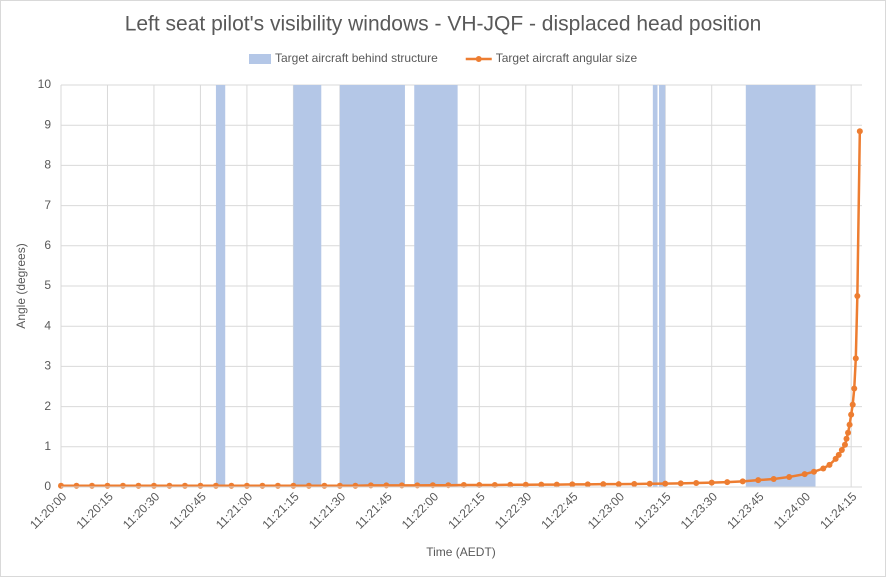 The width and height of the screenshot is (886, 577). Describe the element at coordinates (45, 84) in the screenshot. I see `y-tick-label: 10` at that location.